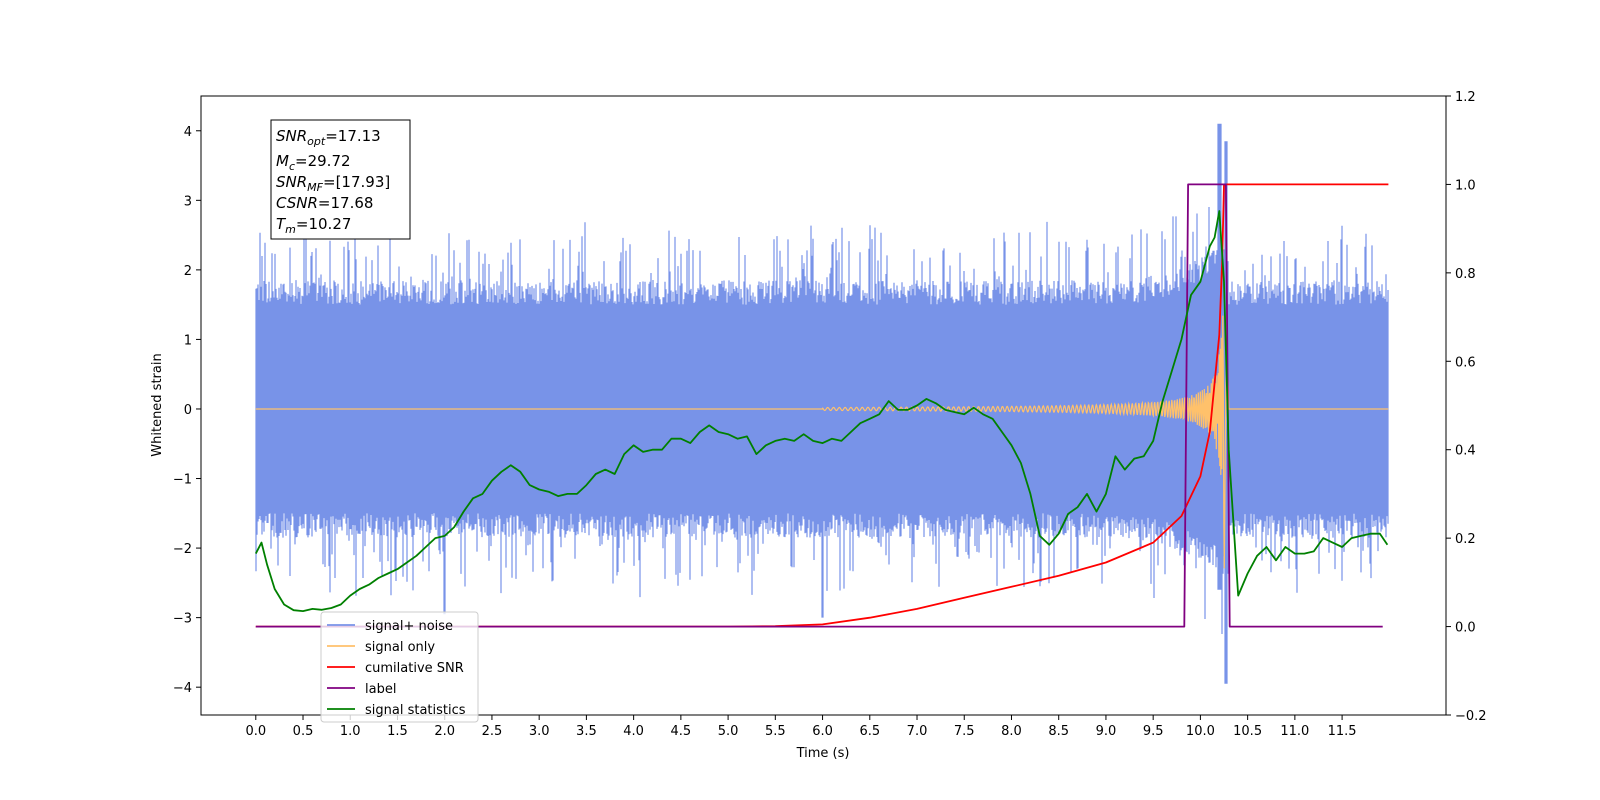 The height and width of the screenshot is (800, 1600). What do you see at coordinates (1465, 274) in the screenshot?
I see `y2-tick-label: 0.8` at bounding box center [1465, 274].